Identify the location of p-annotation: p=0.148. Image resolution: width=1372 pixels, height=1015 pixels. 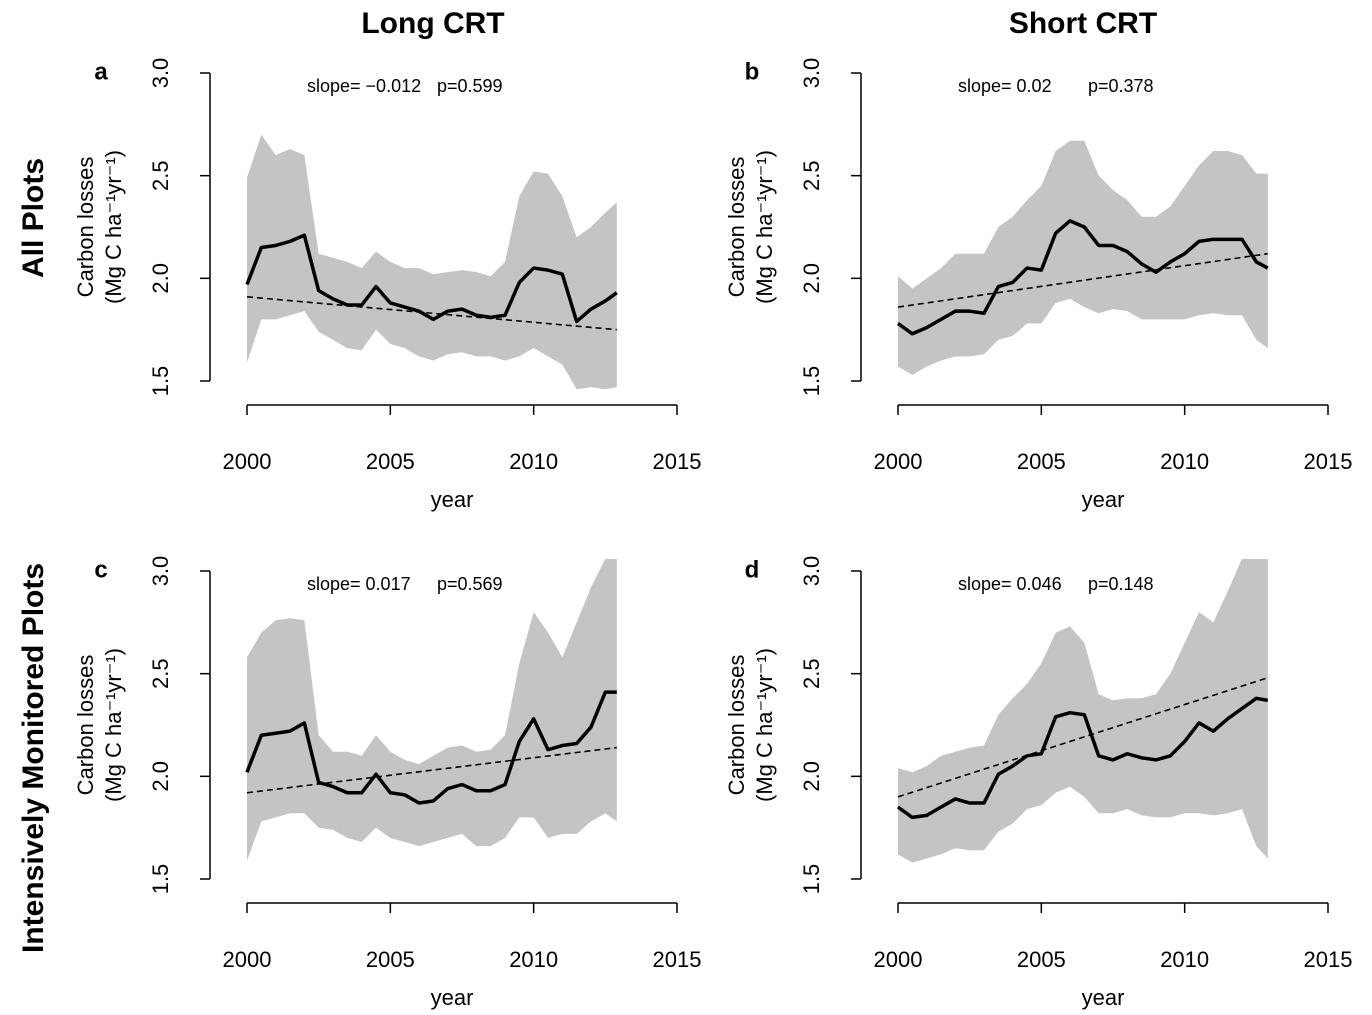
(1121, 584).